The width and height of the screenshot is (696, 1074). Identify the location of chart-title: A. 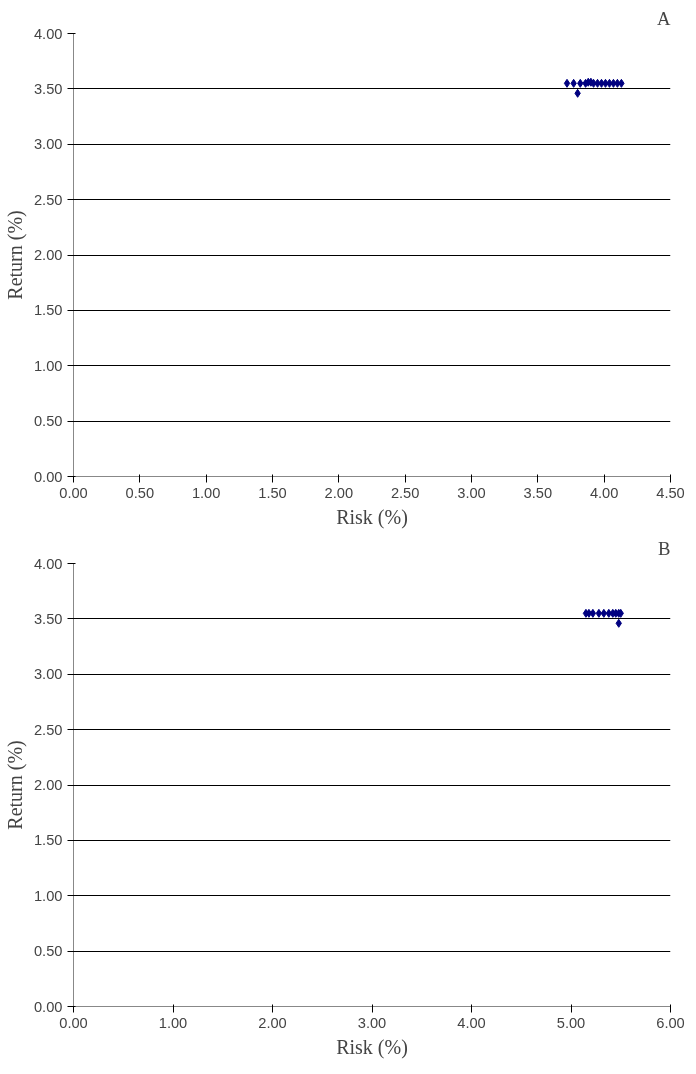
(664, 18).